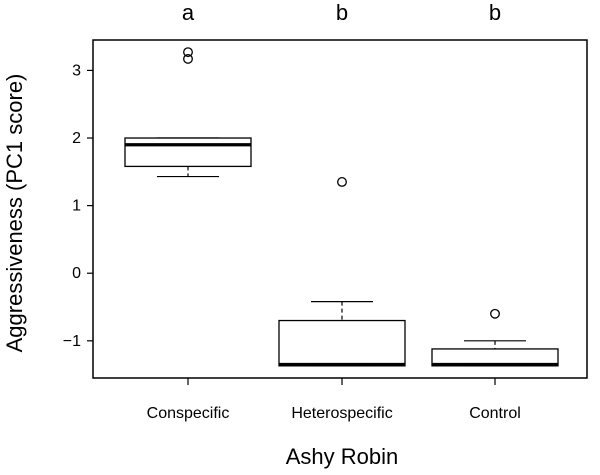 This screenshot has width=600, height=475. Describe the element at coordinates (334, 400) in the screenshot. I see `x-axis: Conspecific Heterospecific Control` at that location.